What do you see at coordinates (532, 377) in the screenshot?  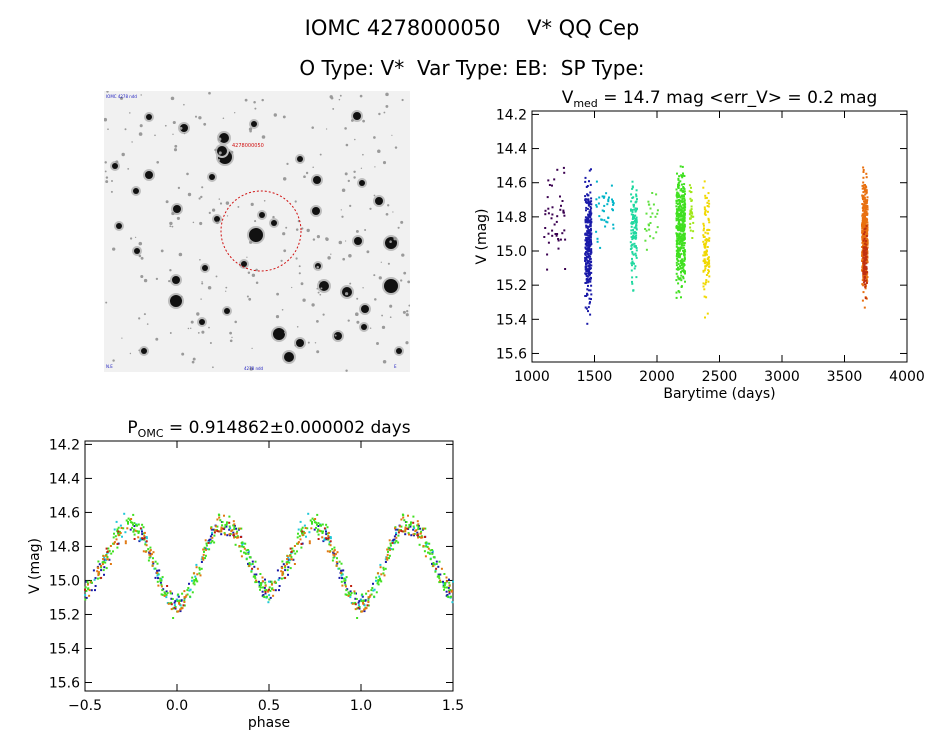 I see `lc-xtick-label: 1000` at bounding box center [532, 377].